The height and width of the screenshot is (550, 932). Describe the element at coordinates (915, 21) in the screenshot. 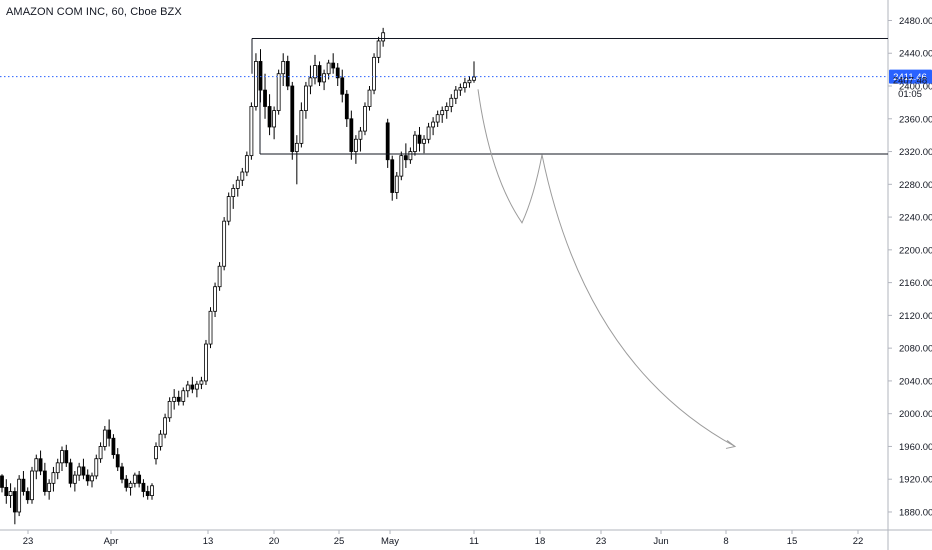

I see `y-tick-label: 2480.00` at that location.